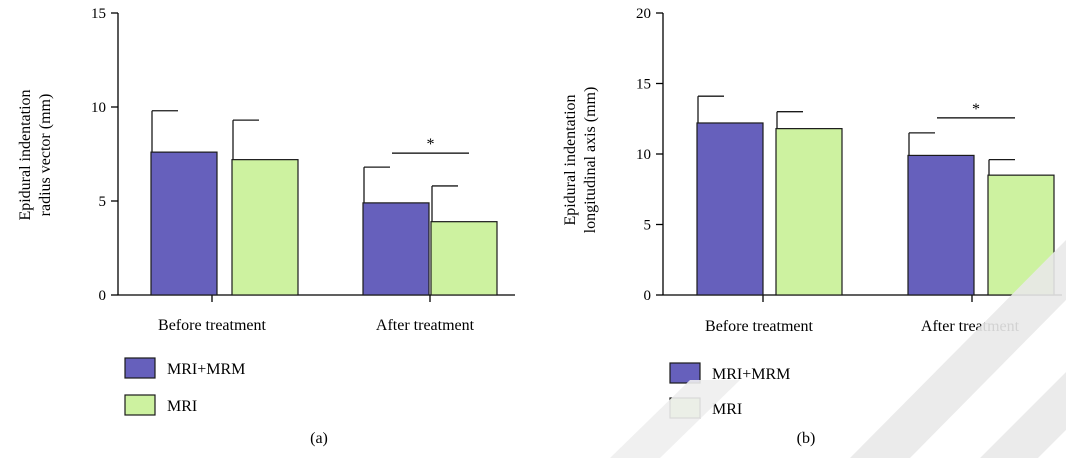 The image size is (1066, 458). What do you see at coordinates (806, 438) in the screenshot?
I see `panel-label: (b)` at bounding box center [806, 438].